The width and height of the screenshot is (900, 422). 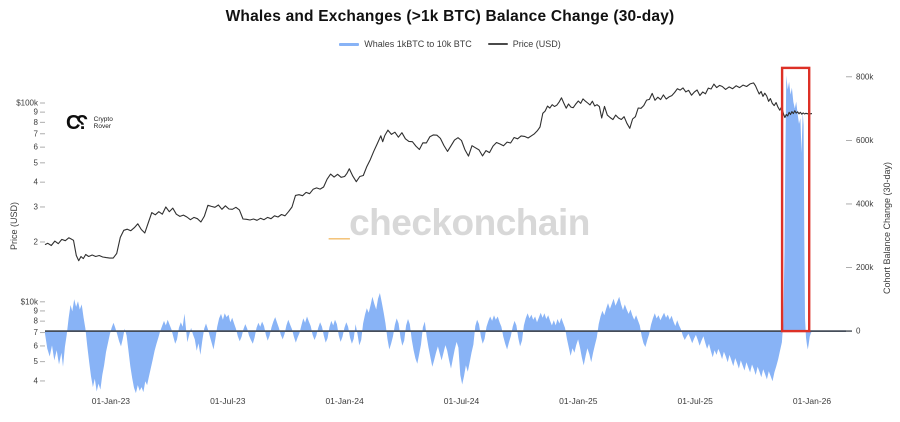 What do you see at coordinates (812, 401) in the screenshot?
I see `x-tick-label: 01-Jan-26` at bounding box center [812, 401].